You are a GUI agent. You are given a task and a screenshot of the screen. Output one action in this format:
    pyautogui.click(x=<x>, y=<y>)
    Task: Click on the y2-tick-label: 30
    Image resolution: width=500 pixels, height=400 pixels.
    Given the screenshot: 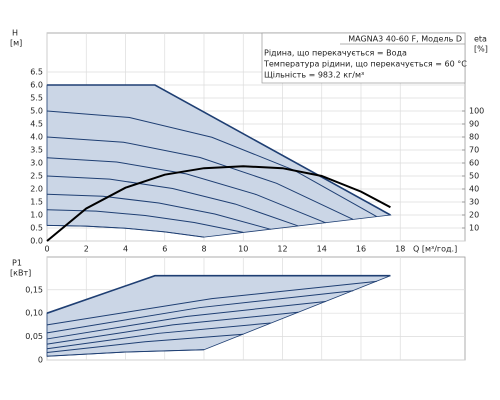 What is the action you would take?
    pyautogui.click(x=474, y=202)
    